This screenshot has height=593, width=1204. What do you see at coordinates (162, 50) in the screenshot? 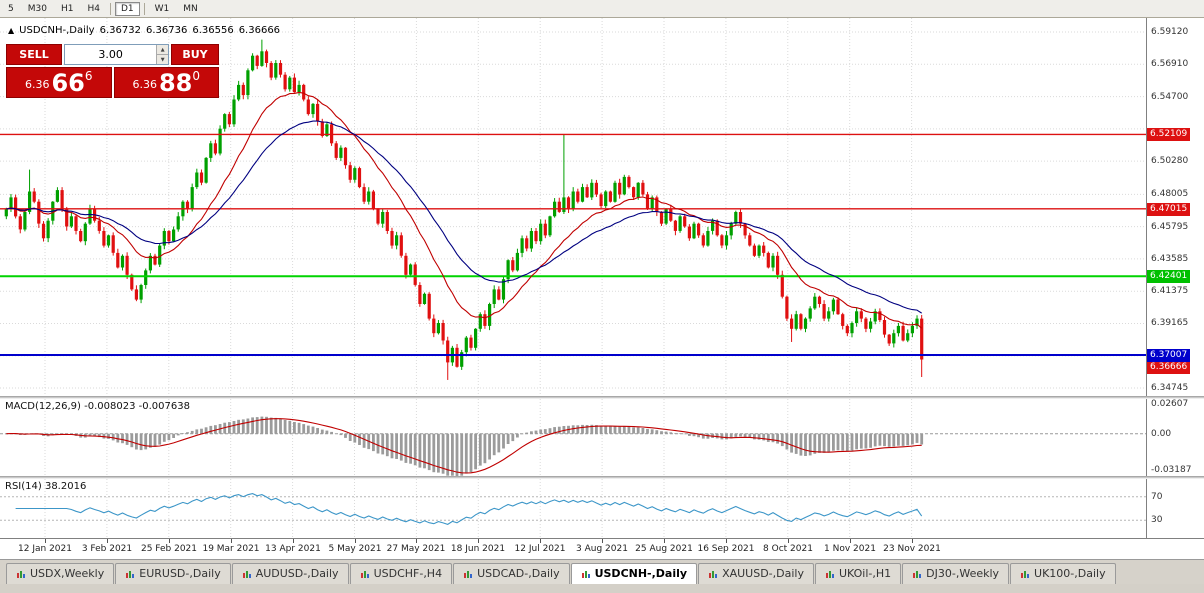
I see `volume-up-button: ▲` at bounding box center [162, 50].